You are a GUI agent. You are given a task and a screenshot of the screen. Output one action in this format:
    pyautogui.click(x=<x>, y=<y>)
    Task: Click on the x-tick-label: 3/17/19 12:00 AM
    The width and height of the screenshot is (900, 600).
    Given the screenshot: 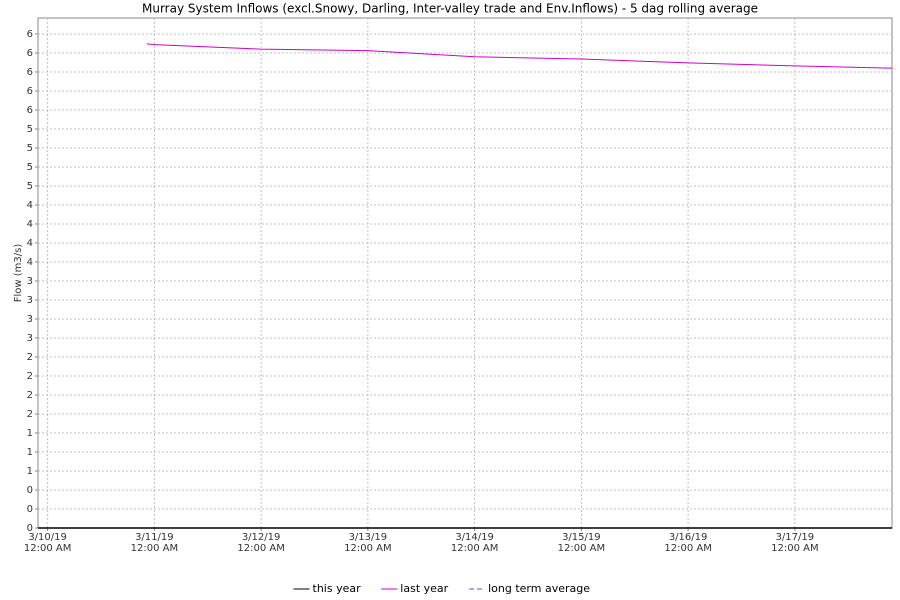 What is the action you would take?
    pyautogui.click(x=795, y=543)
    